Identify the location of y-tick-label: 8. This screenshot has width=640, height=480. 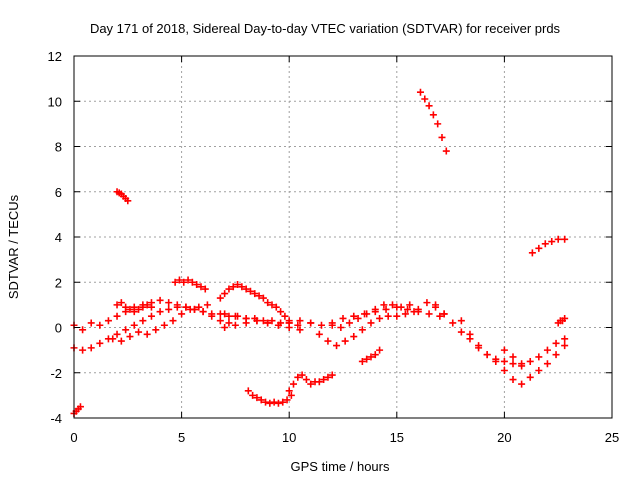
(58, 147).